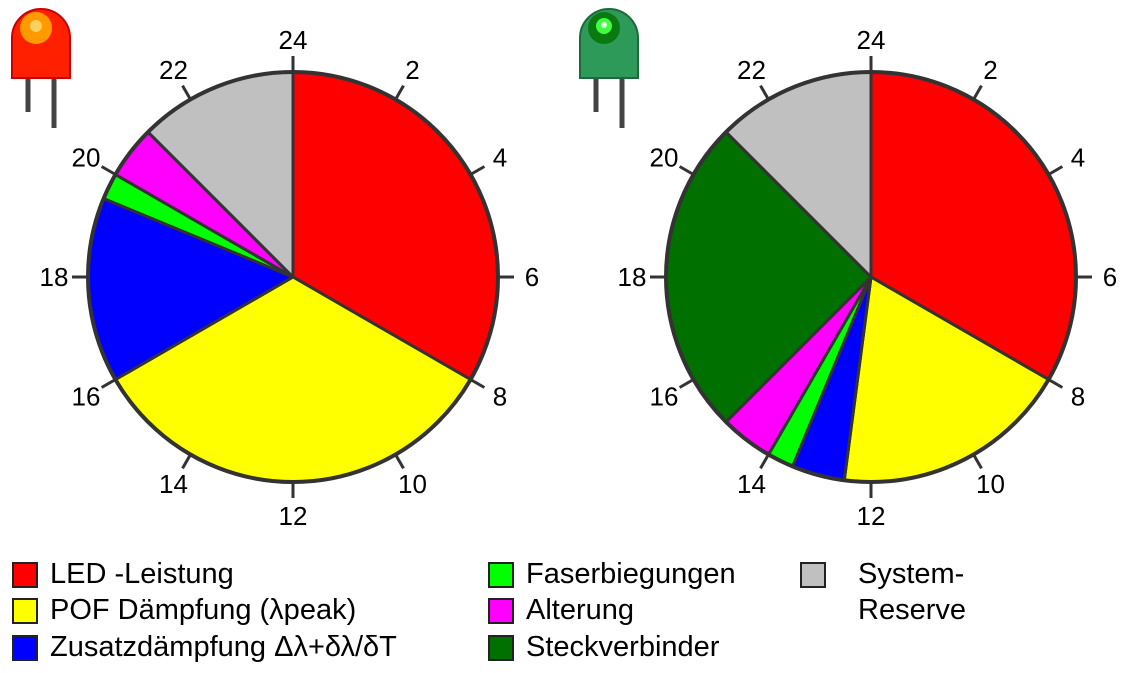 This screenshot has height=673, width=1126. Describe the element at coordinates (41, 68) in the screenshot. I see `led-icon-red` at that location.